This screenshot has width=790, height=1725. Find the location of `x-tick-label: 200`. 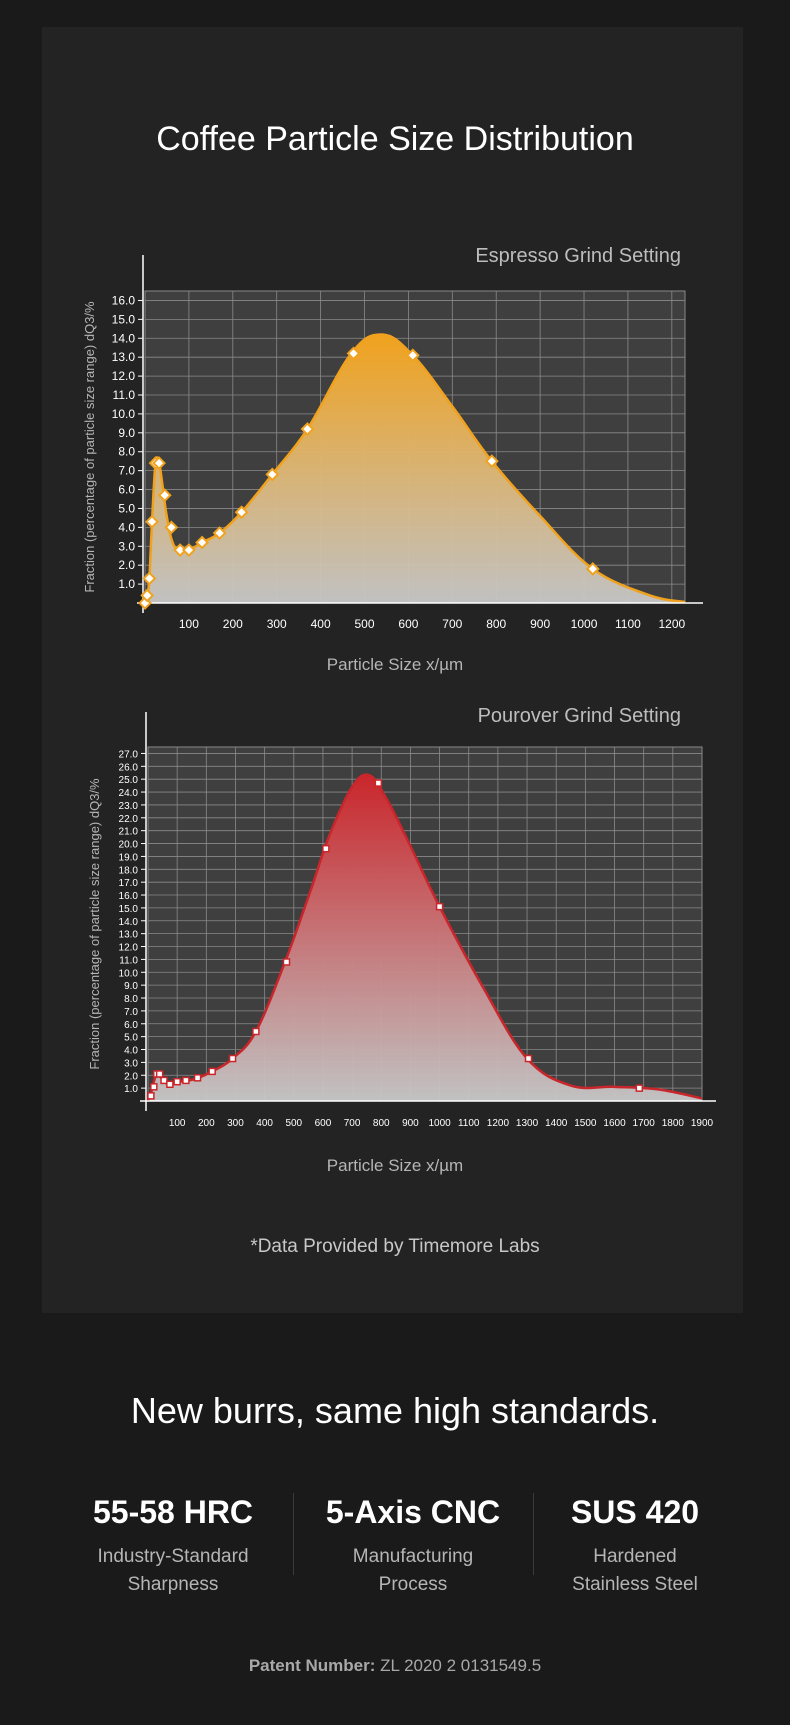

x-tick-label: 200 is located at coordinates (206, 1123).